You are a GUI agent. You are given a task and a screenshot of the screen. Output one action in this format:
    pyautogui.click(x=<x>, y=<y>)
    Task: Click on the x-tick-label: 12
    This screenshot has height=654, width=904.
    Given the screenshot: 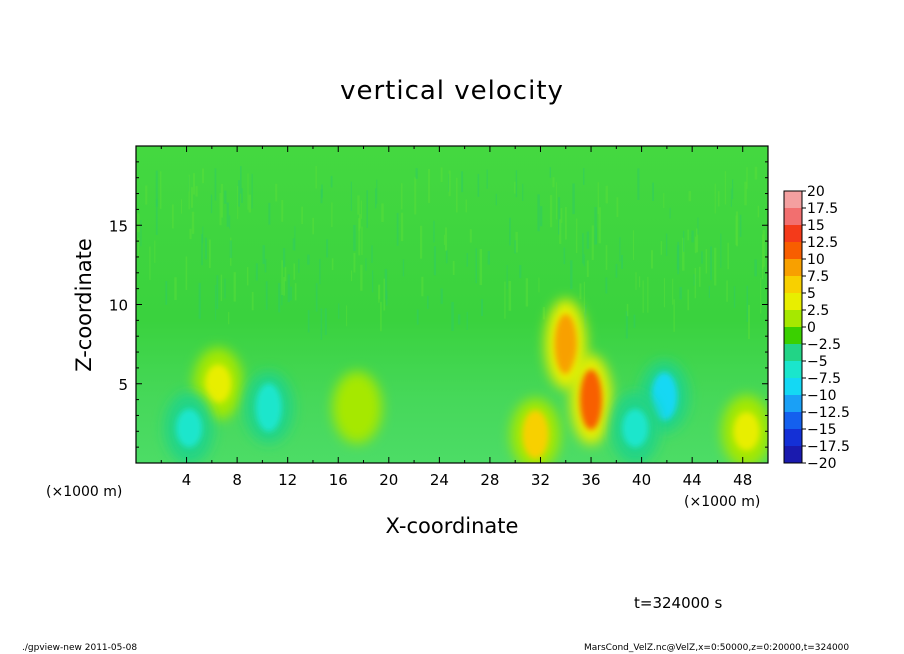 What is the action you would take?
    pyautogui.click(x=287, y=480)
    